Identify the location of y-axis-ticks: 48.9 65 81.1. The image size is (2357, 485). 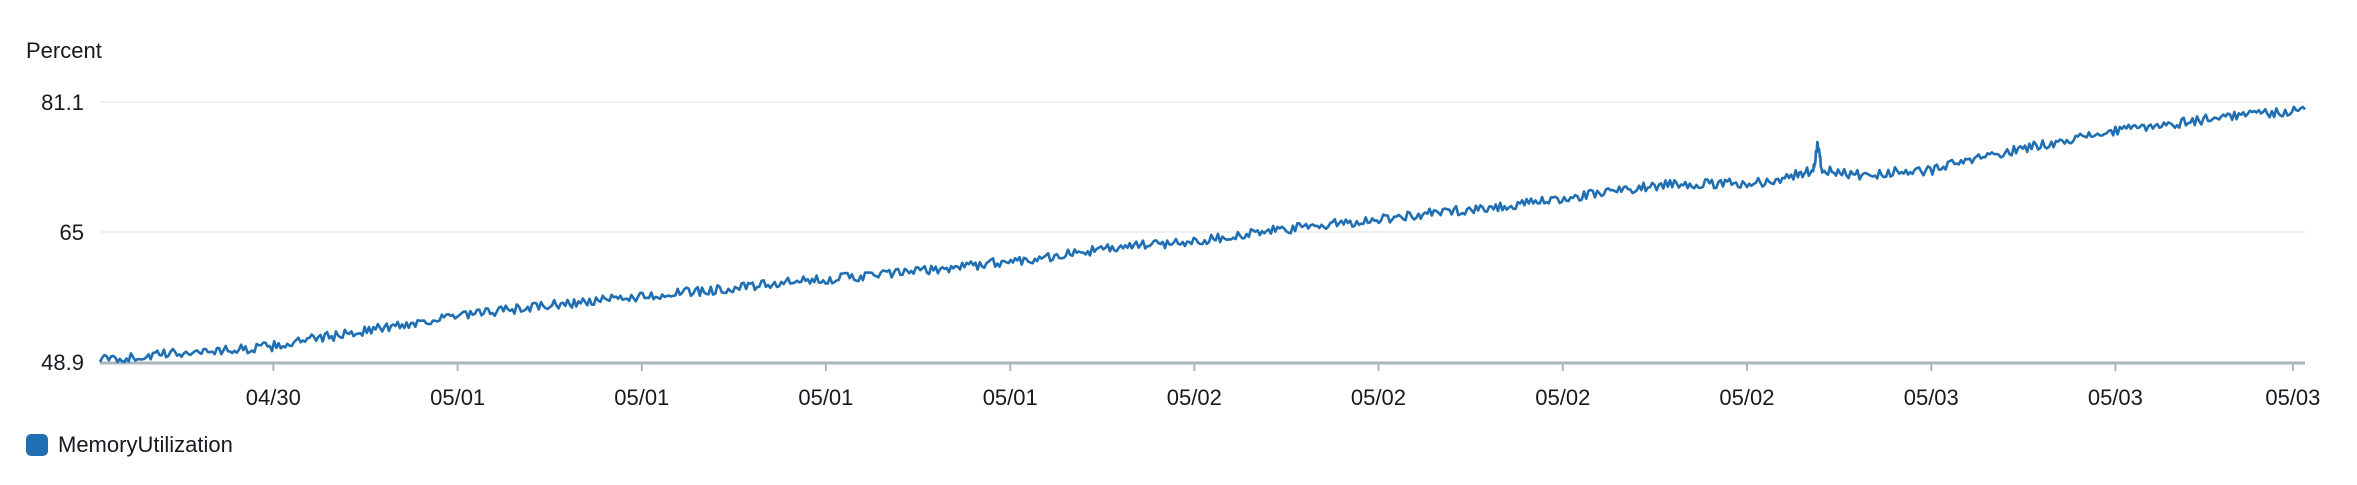
(62, 232).